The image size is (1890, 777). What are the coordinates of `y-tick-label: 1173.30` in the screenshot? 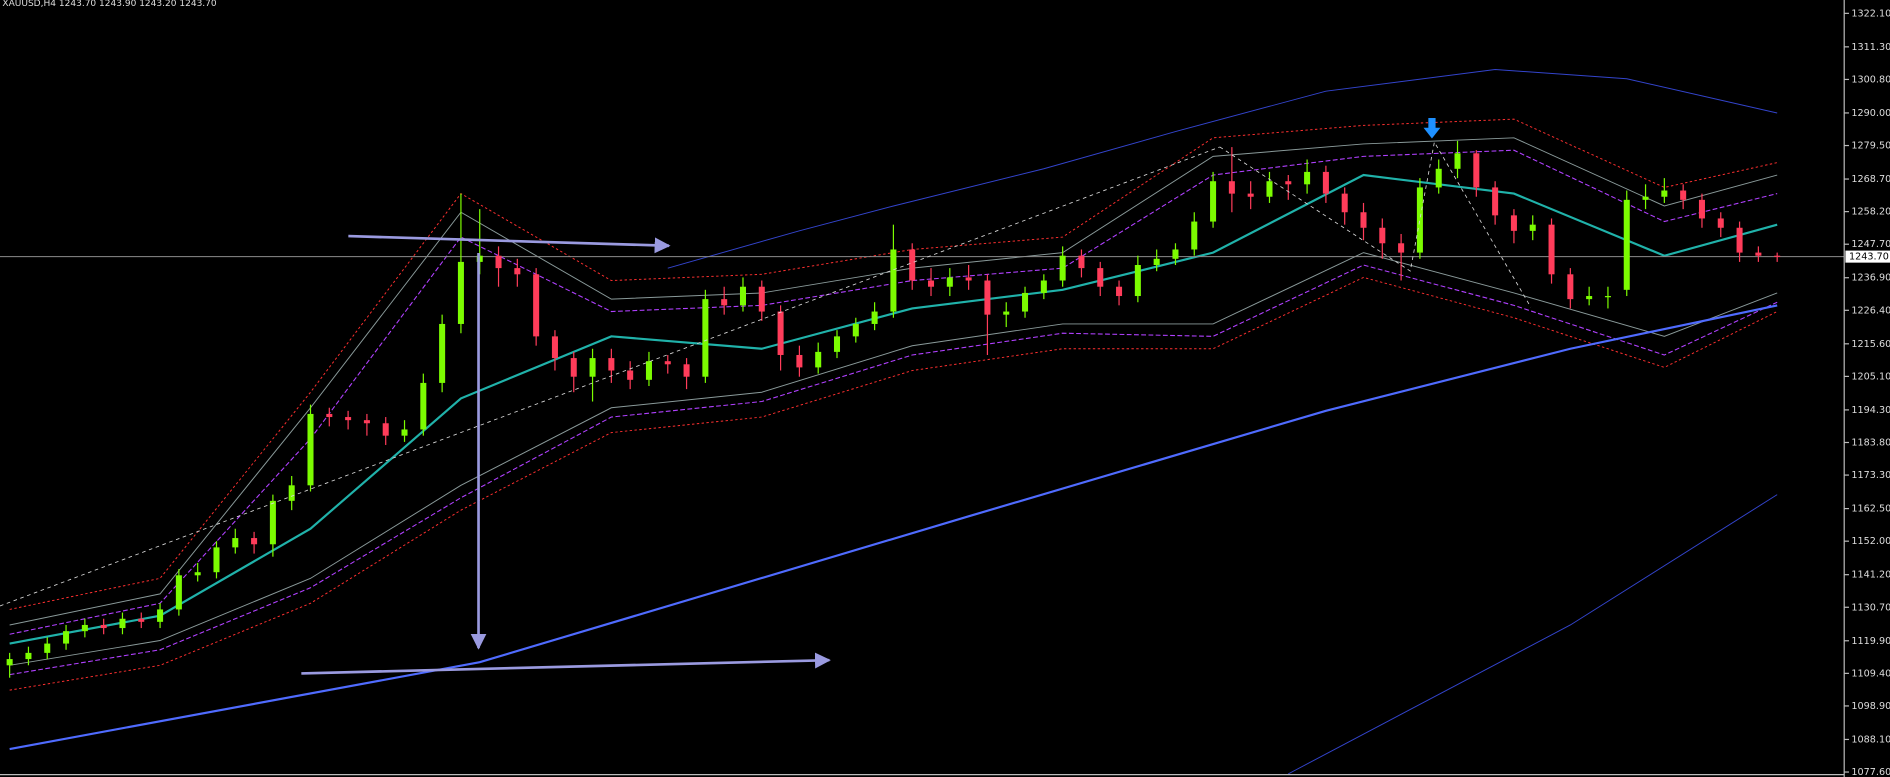 It's located at (1870, 475).